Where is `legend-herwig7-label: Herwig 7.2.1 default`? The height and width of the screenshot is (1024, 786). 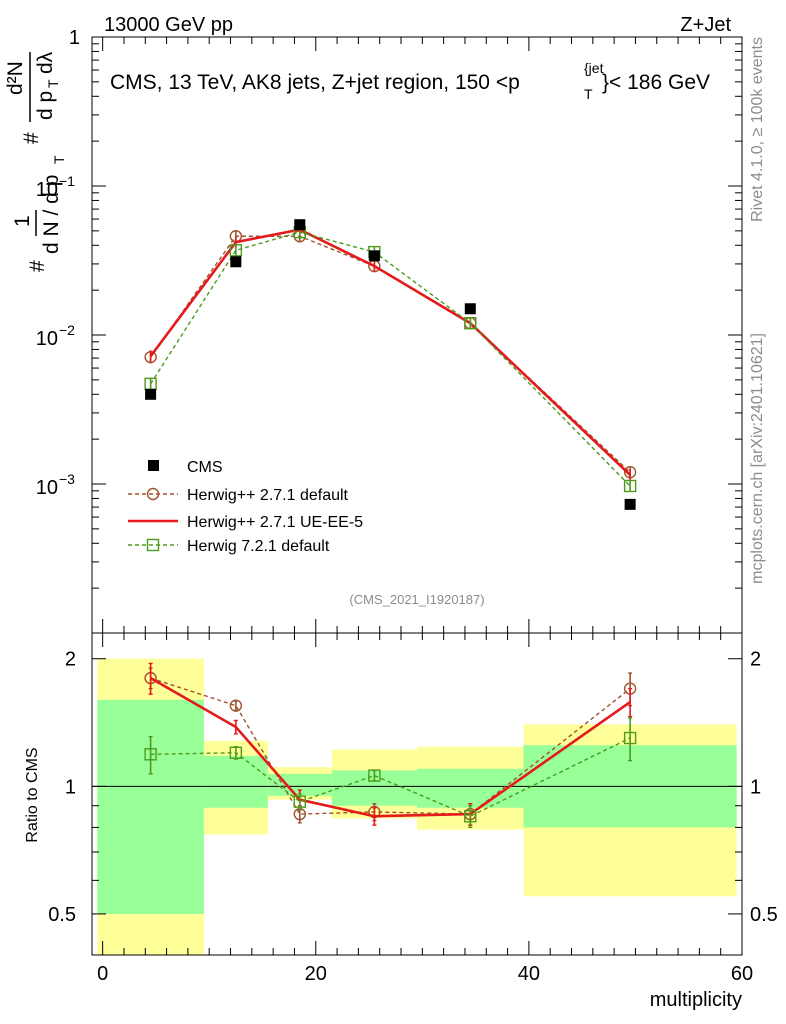 legend-herwig7-label: Herwig 7.2.1 default is located at coordinates (258, 546).